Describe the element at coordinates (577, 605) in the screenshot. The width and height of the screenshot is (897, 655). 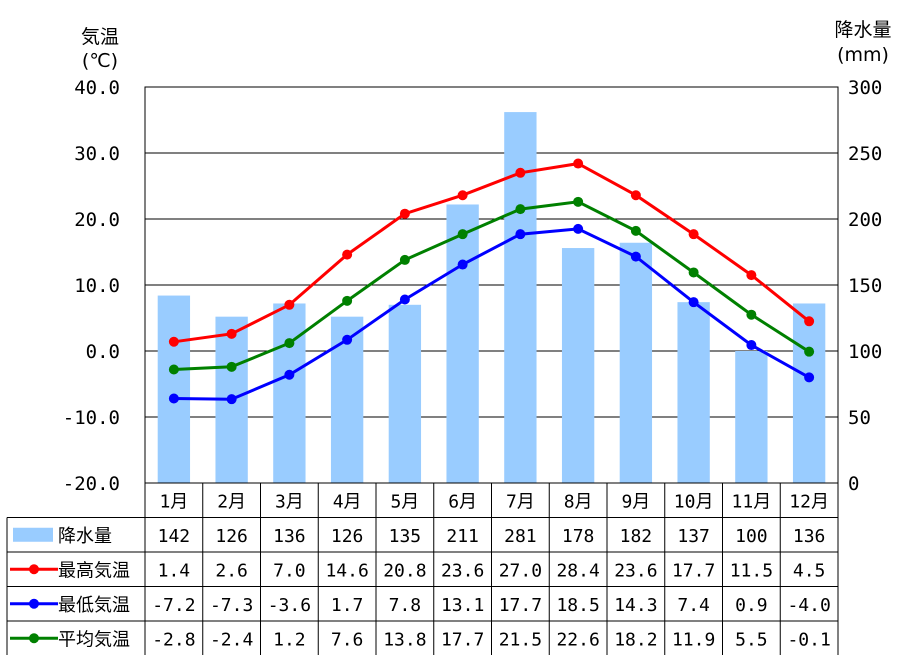
I see `table-value-cell: 18.5` at that location.